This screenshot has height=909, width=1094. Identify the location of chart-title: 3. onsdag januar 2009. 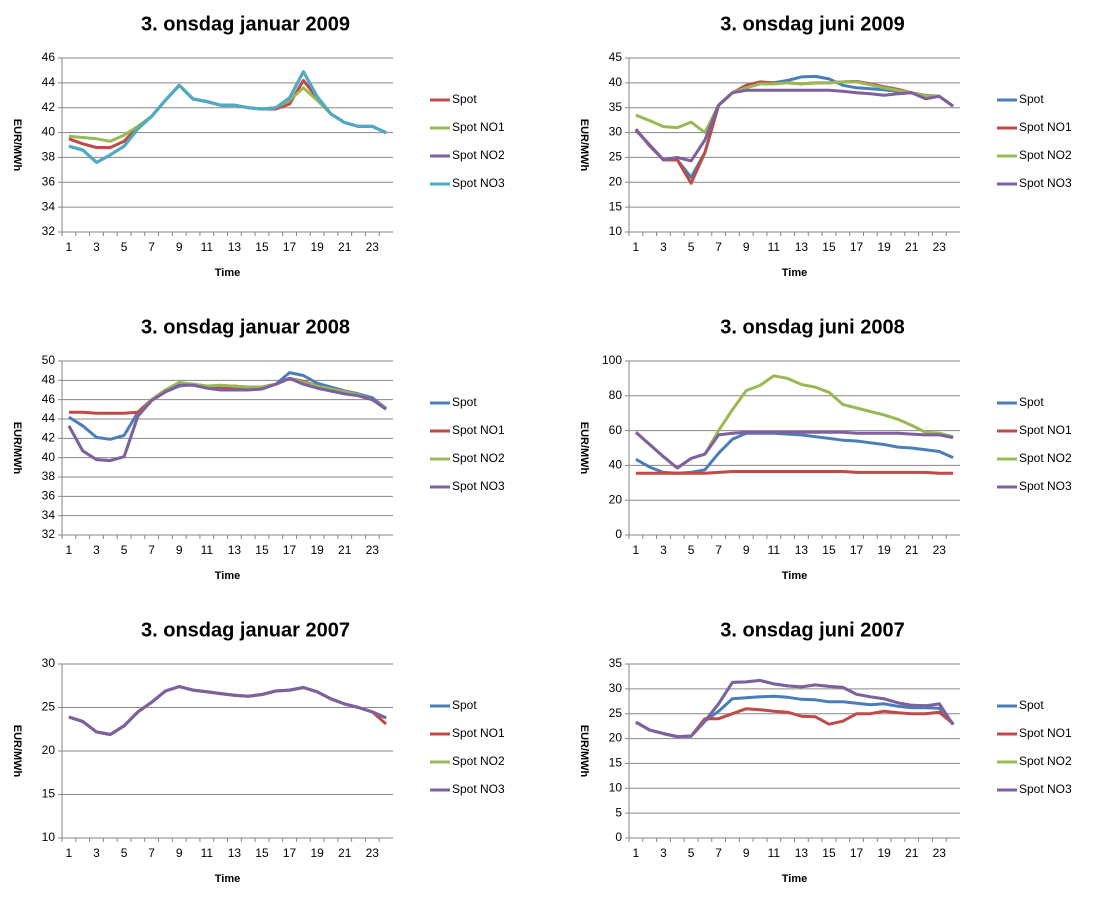
(245, 24).